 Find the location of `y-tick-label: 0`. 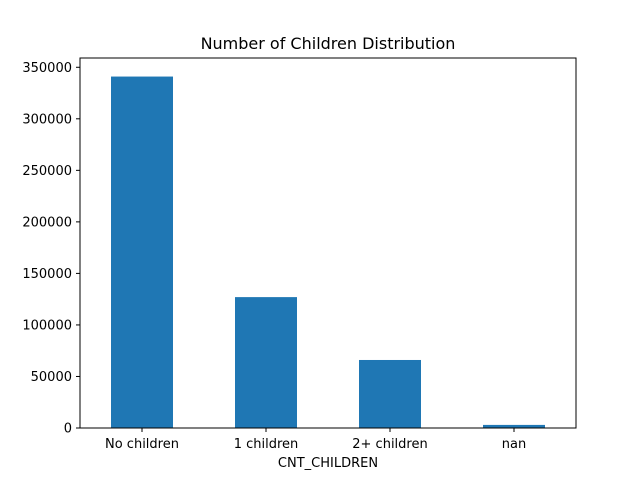

y-tick-label: 0 is located at coordinates (68, 429).